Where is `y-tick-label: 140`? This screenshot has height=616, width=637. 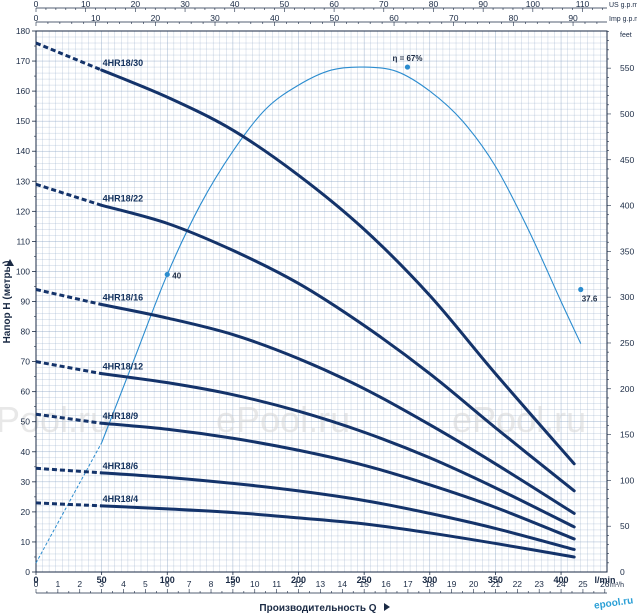
y-tick-label: 140 is located at coordinates (23, 151).